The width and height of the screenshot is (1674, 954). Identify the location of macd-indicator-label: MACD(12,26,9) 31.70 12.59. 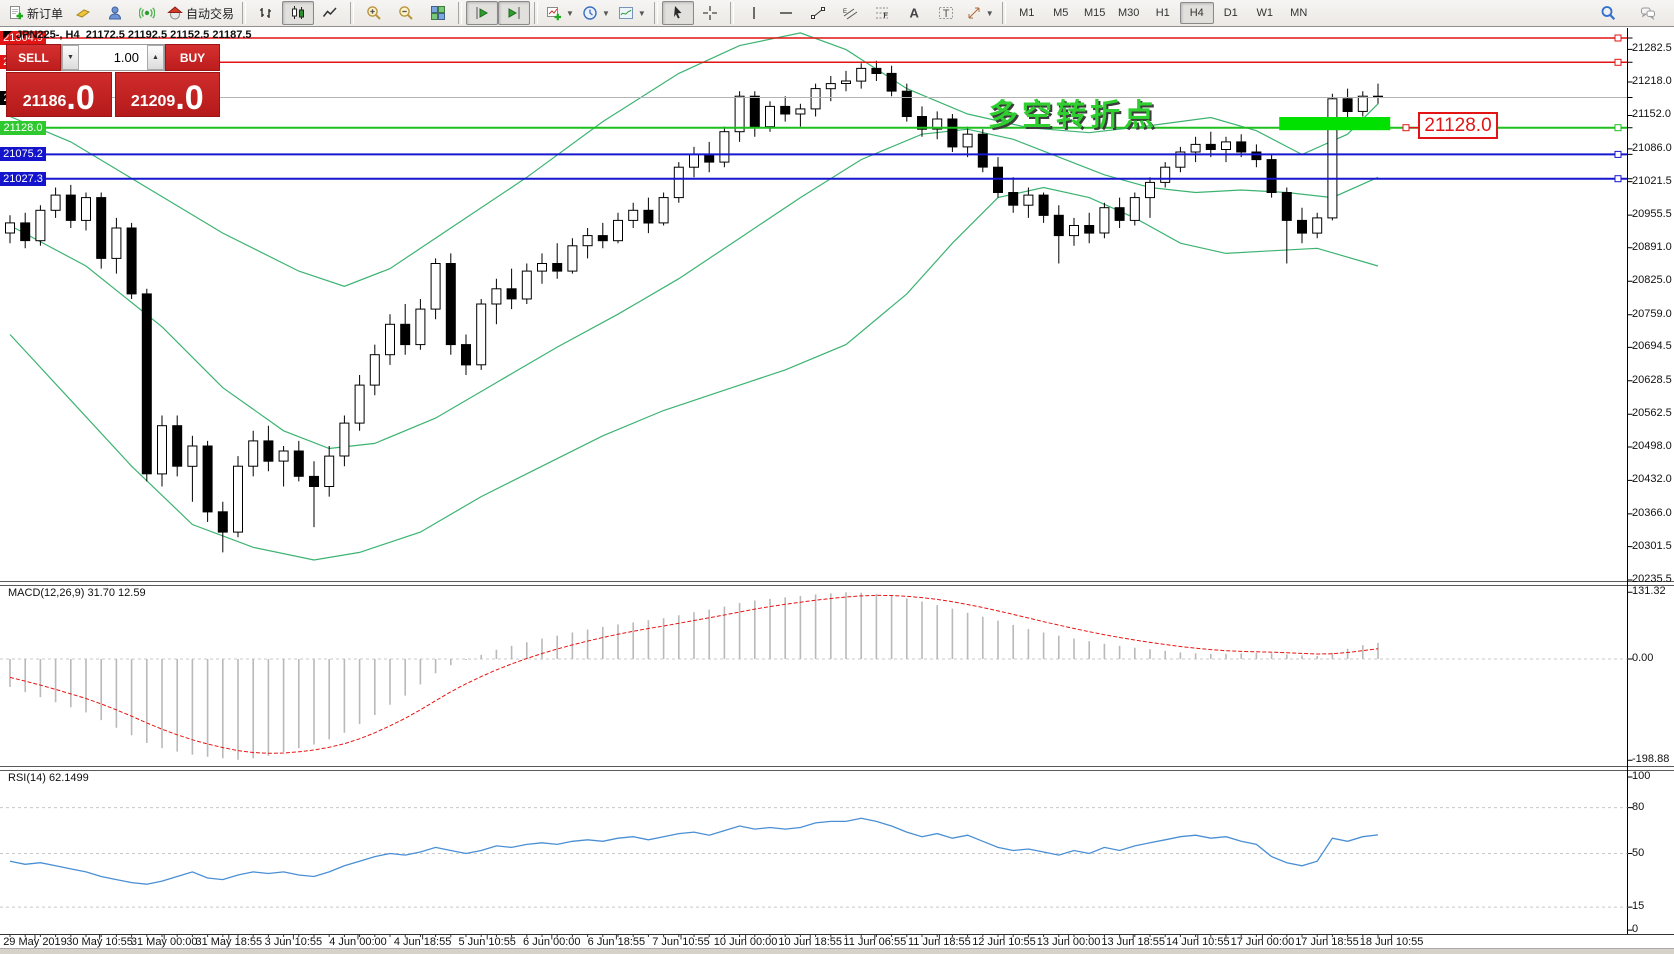
(77, 593).